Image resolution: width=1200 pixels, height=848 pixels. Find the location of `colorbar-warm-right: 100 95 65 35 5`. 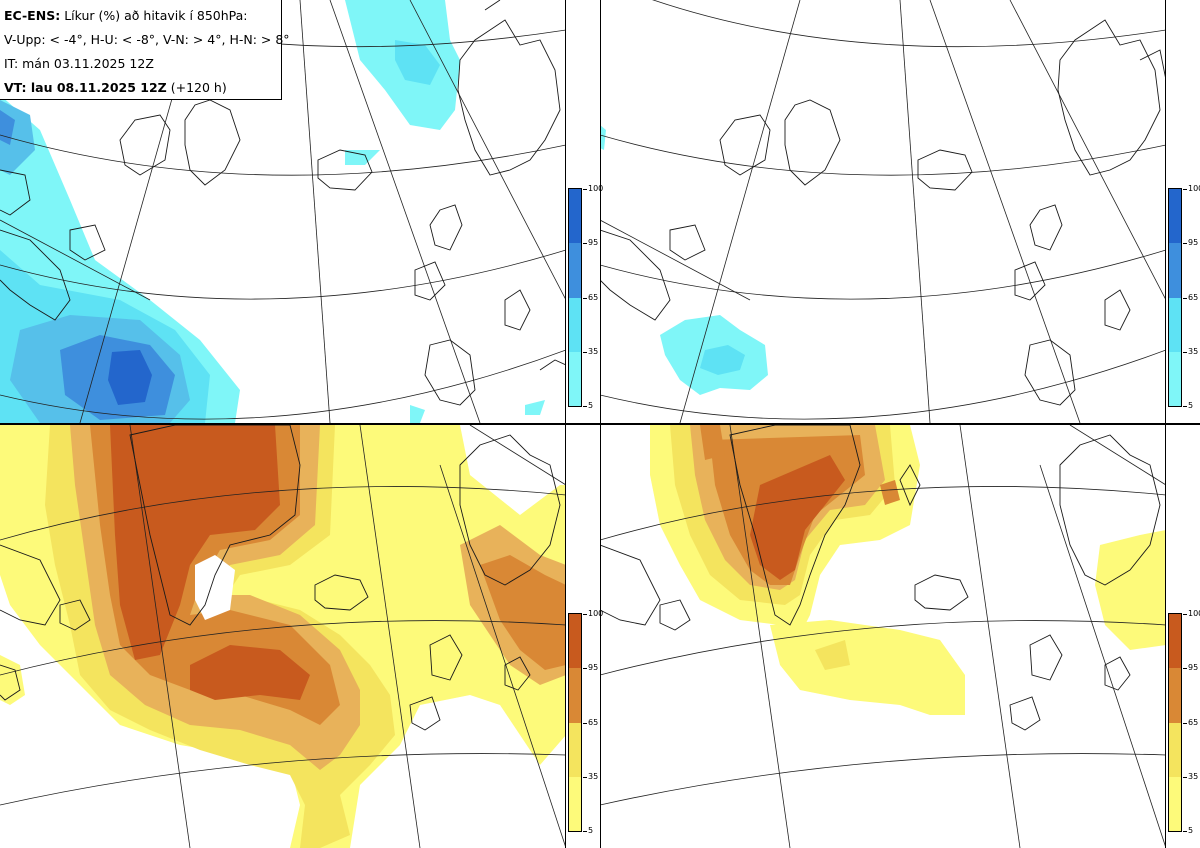

colorbar-warm-right: 100 95 65 35 5 is located at coordinates (1184, 722).